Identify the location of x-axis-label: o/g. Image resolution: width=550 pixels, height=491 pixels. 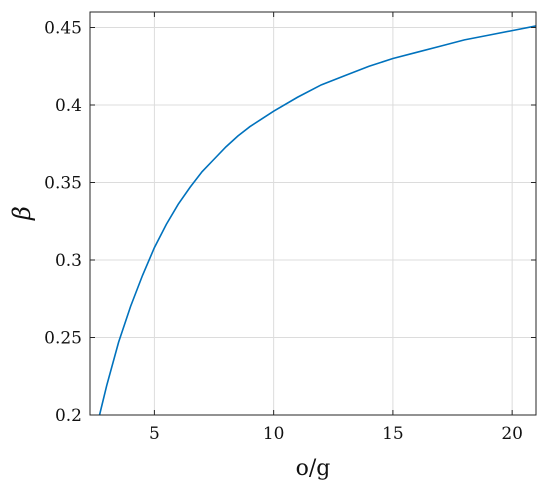
(313, 468).